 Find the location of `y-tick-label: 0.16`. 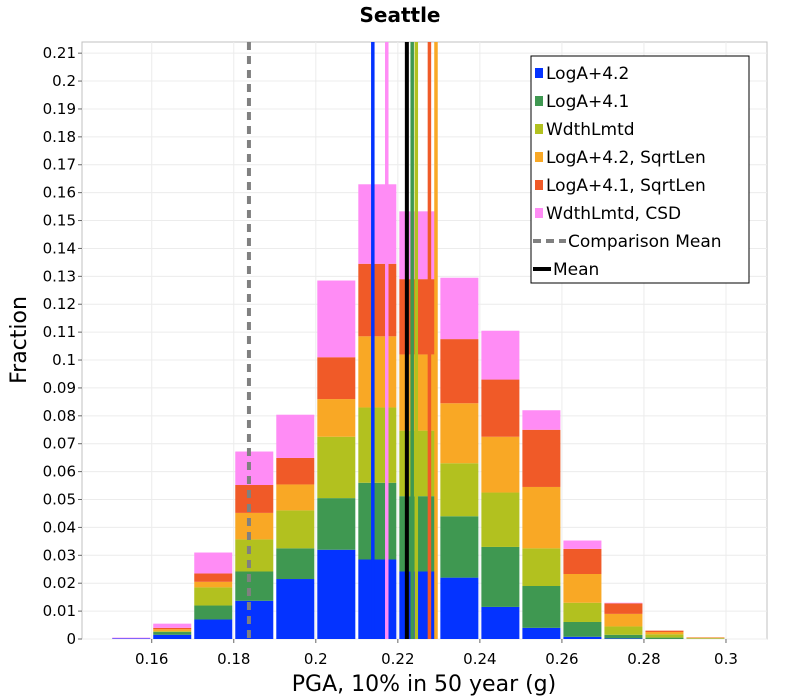

y-tick-label: 0.16 is located at coordinates (59, 193).